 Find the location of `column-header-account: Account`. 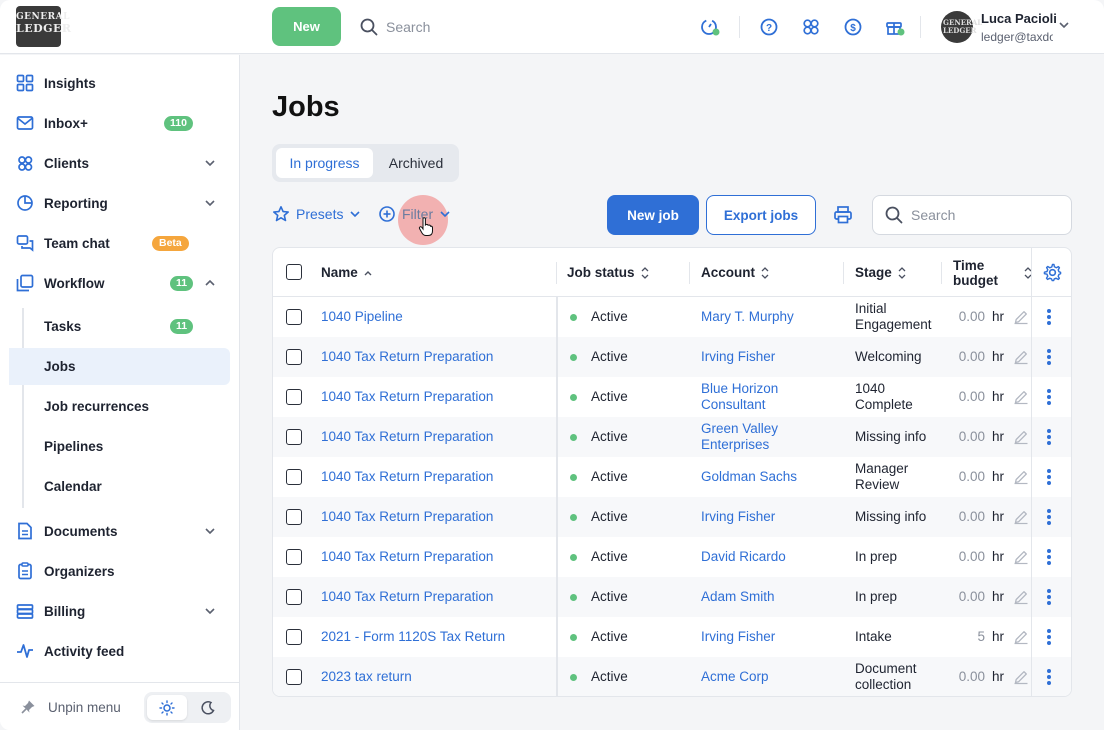

column-header-account: Account is located at coordinates (735, 272).